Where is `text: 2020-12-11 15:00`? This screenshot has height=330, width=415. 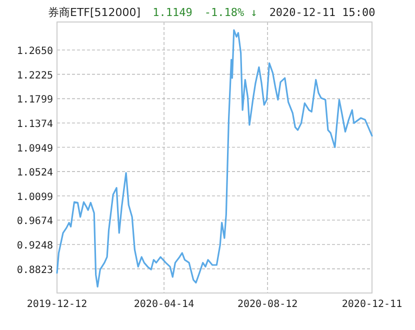 text: 2020-12-11 15:00 is located at coordinates (322, 12).